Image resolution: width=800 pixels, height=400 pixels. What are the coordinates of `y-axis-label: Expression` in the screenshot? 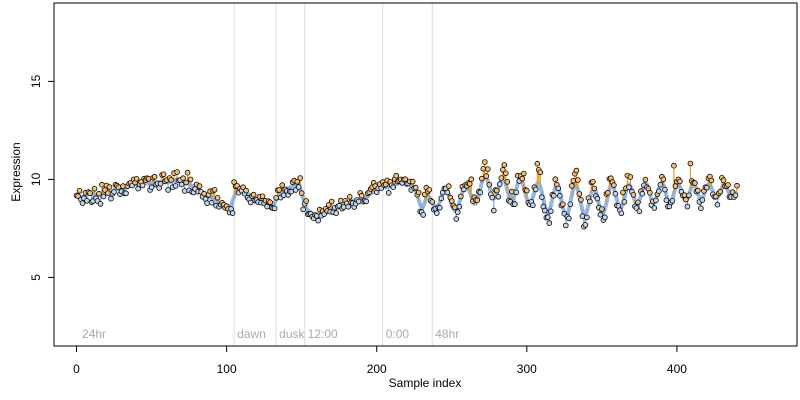 It's located at (16, 171).